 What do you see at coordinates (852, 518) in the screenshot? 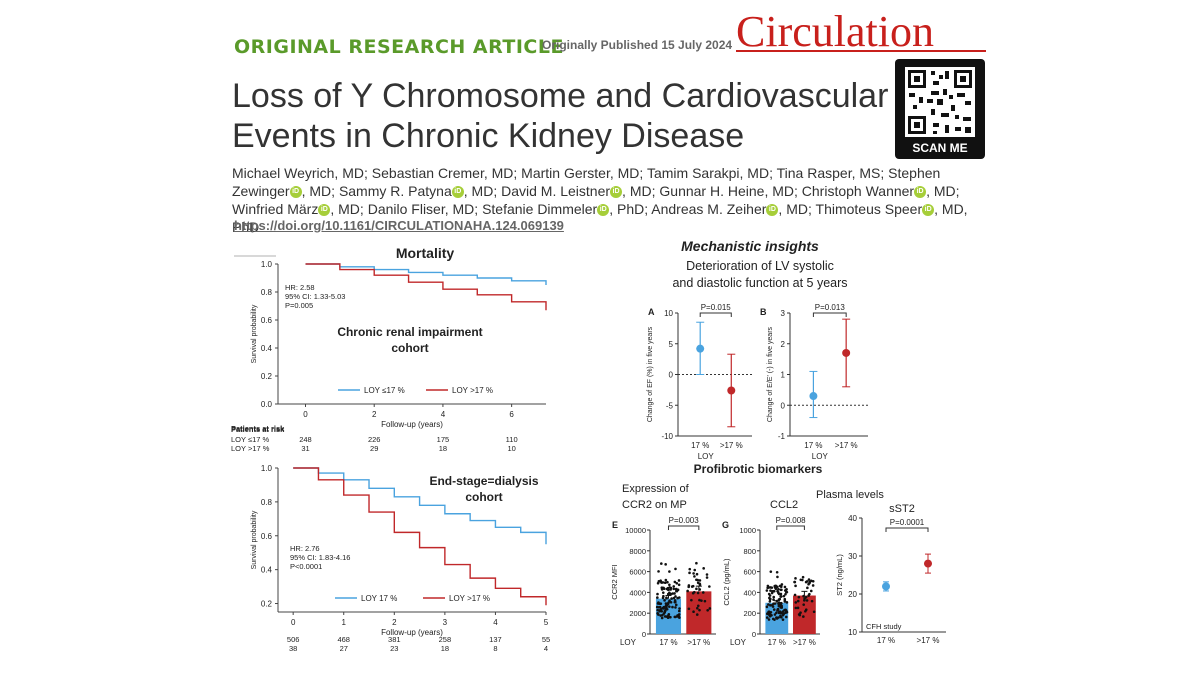
I see `y-tick-label: 40` at bounding box center [852, 518].